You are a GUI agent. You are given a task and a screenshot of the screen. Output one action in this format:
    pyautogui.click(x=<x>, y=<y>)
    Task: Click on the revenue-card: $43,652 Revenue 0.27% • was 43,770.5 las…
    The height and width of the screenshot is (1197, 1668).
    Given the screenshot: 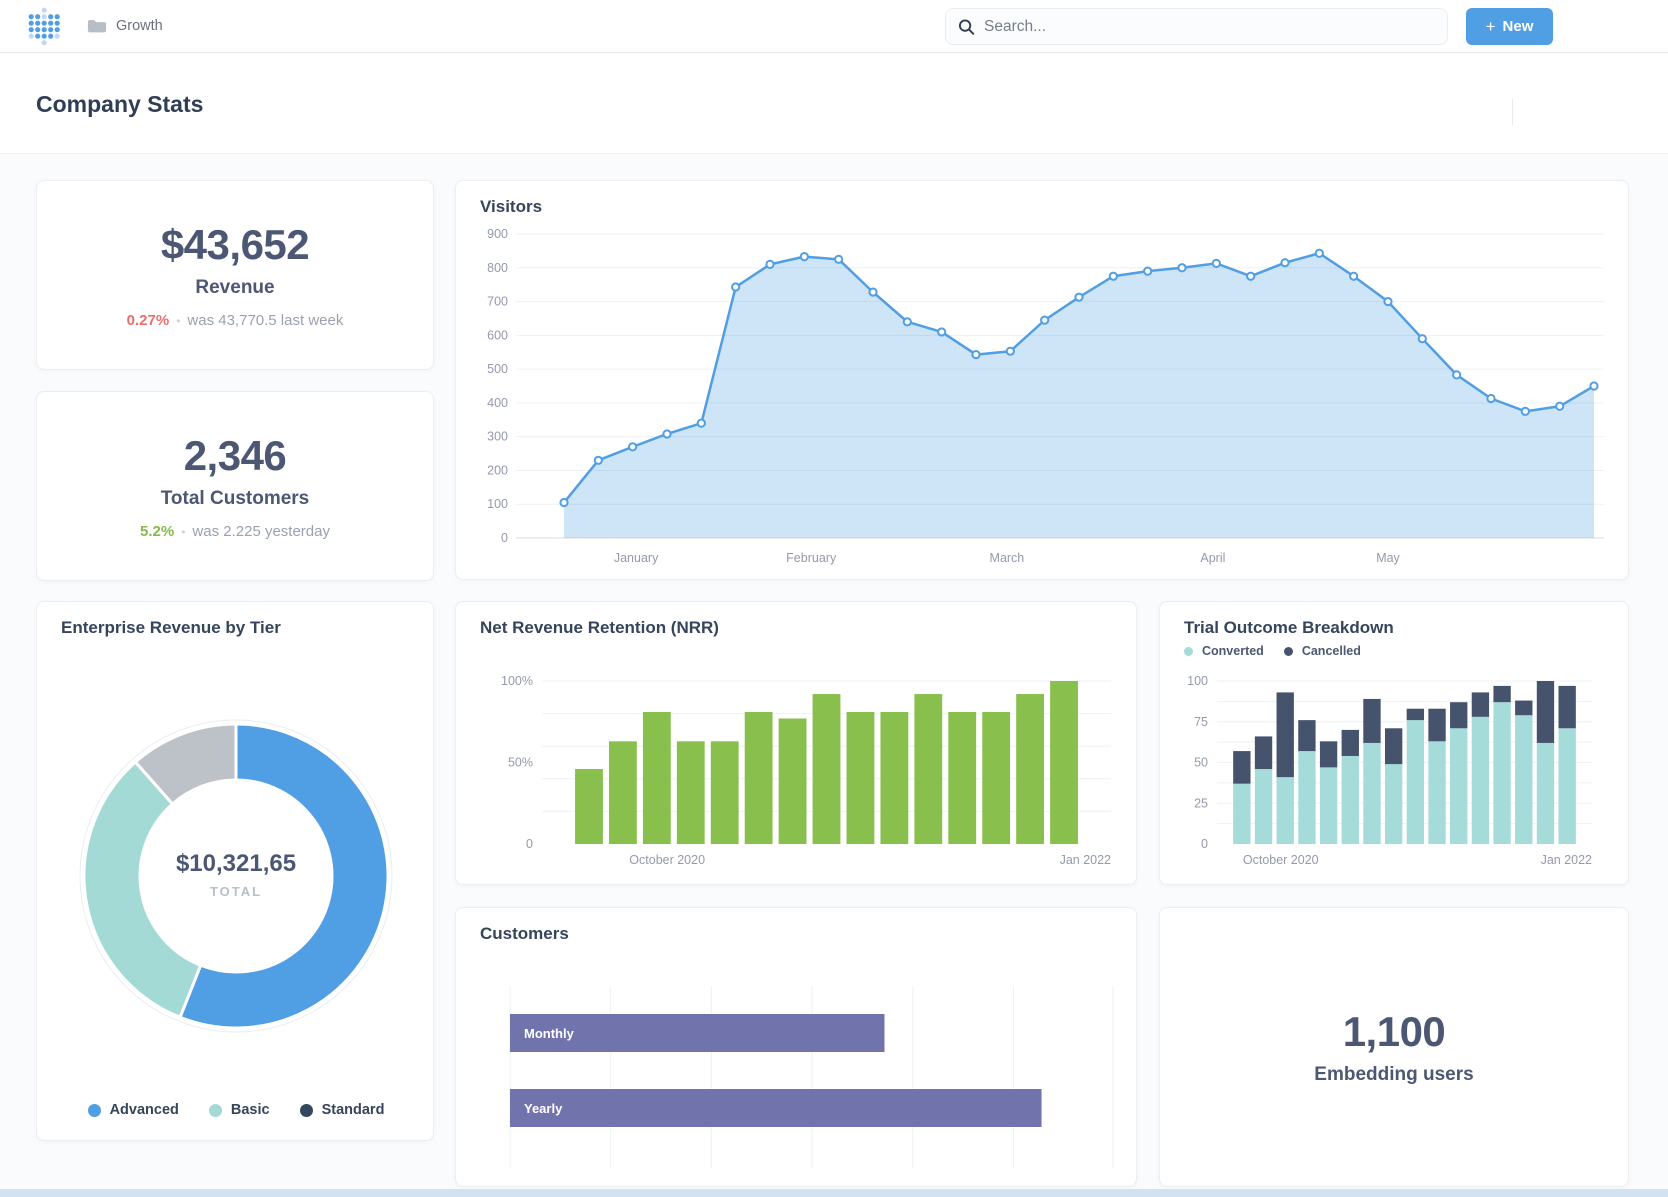 What is the action you would take?
    pyautogui.click(x=235, y=275)
    